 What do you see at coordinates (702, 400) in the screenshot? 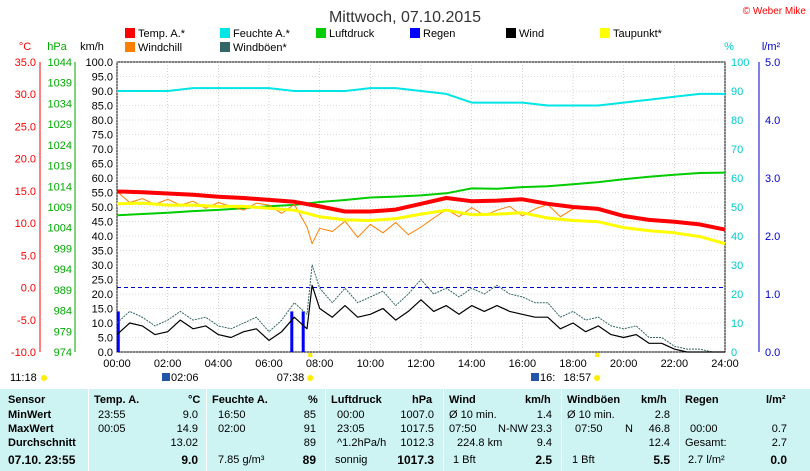
I see `header-rain: Regen` at bounding box center [702, 400].